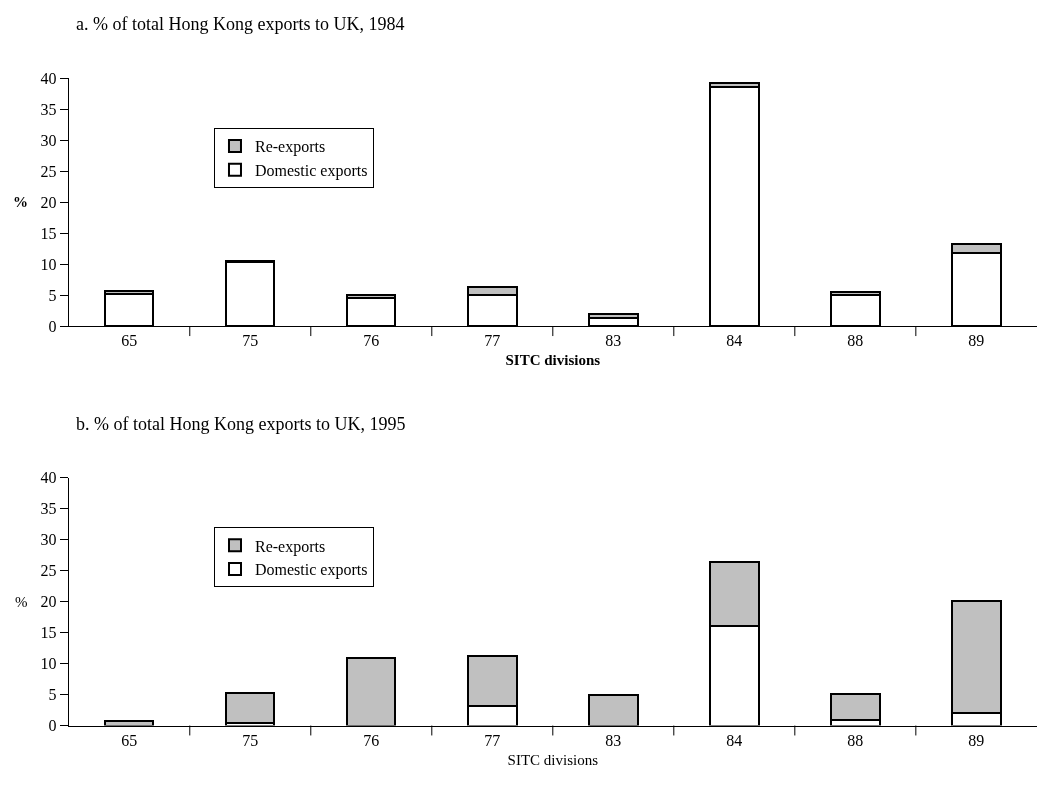 The image size is (1058, 807). Describe the element at coordinates (240, 24) in the screenshot. I see `chart-title: a. % of total Hong Kong exports to UK, 1984` at that location.